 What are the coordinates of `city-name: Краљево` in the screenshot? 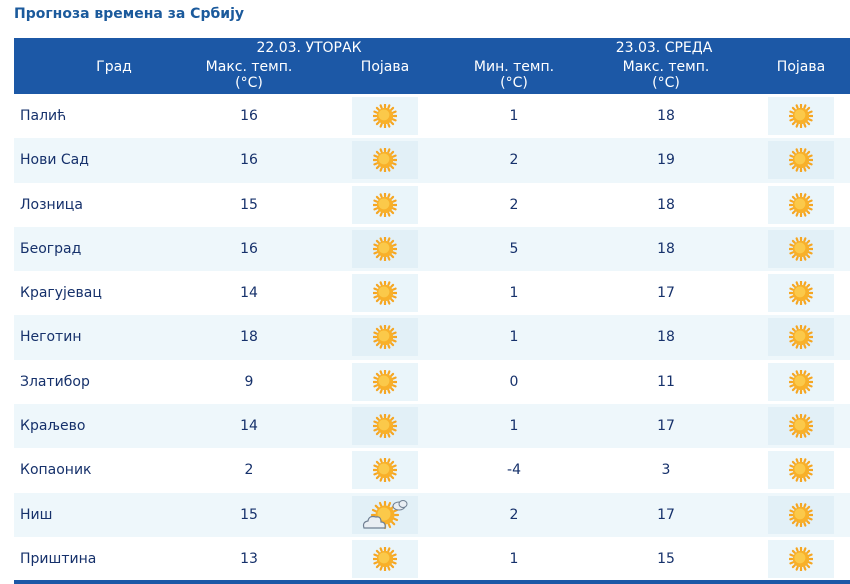 It's located at (53, 426).